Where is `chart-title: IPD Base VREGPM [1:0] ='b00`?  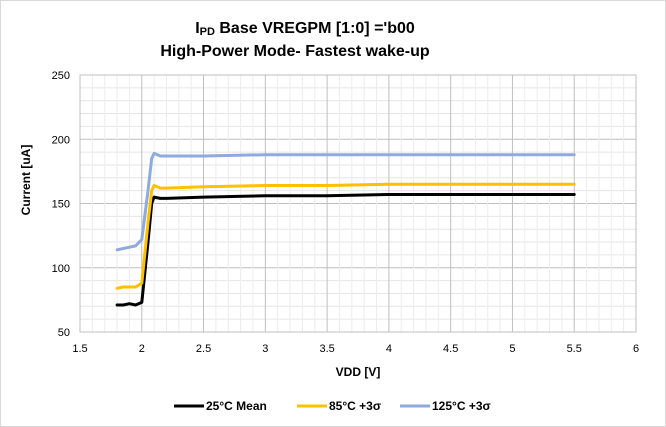
chart-title: IPD Base VREGPM [1:0] ='b00 is located at coordinates (305, 29).